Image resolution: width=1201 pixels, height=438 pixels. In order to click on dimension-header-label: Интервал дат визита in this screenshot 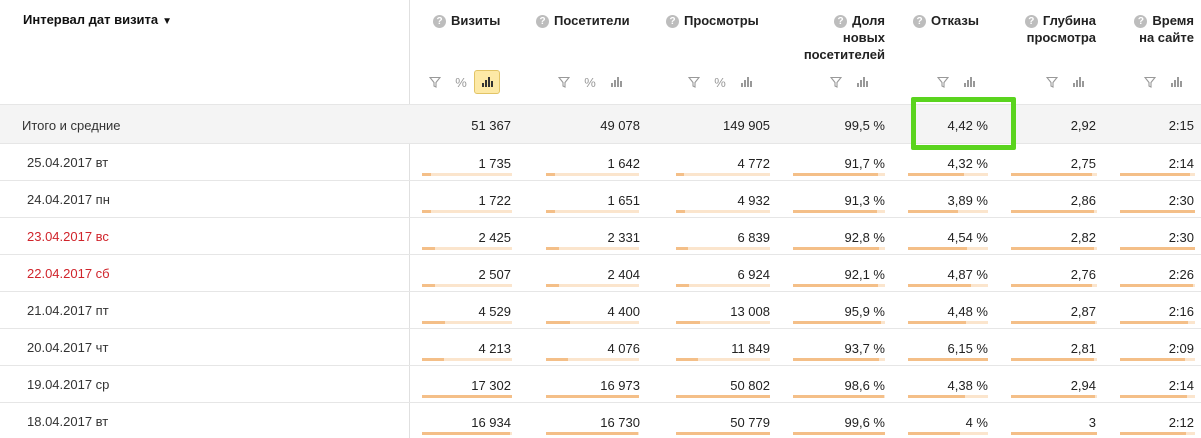, I will do `click(91, 19)`.